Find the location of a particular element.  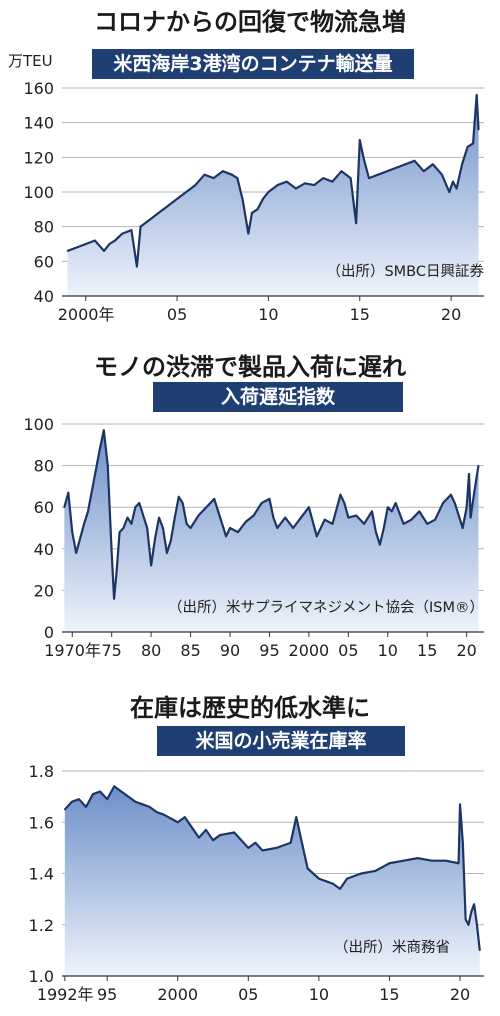

panel3-headline: 在庫は歴史的低水準に is located at coordinates (250, 708).